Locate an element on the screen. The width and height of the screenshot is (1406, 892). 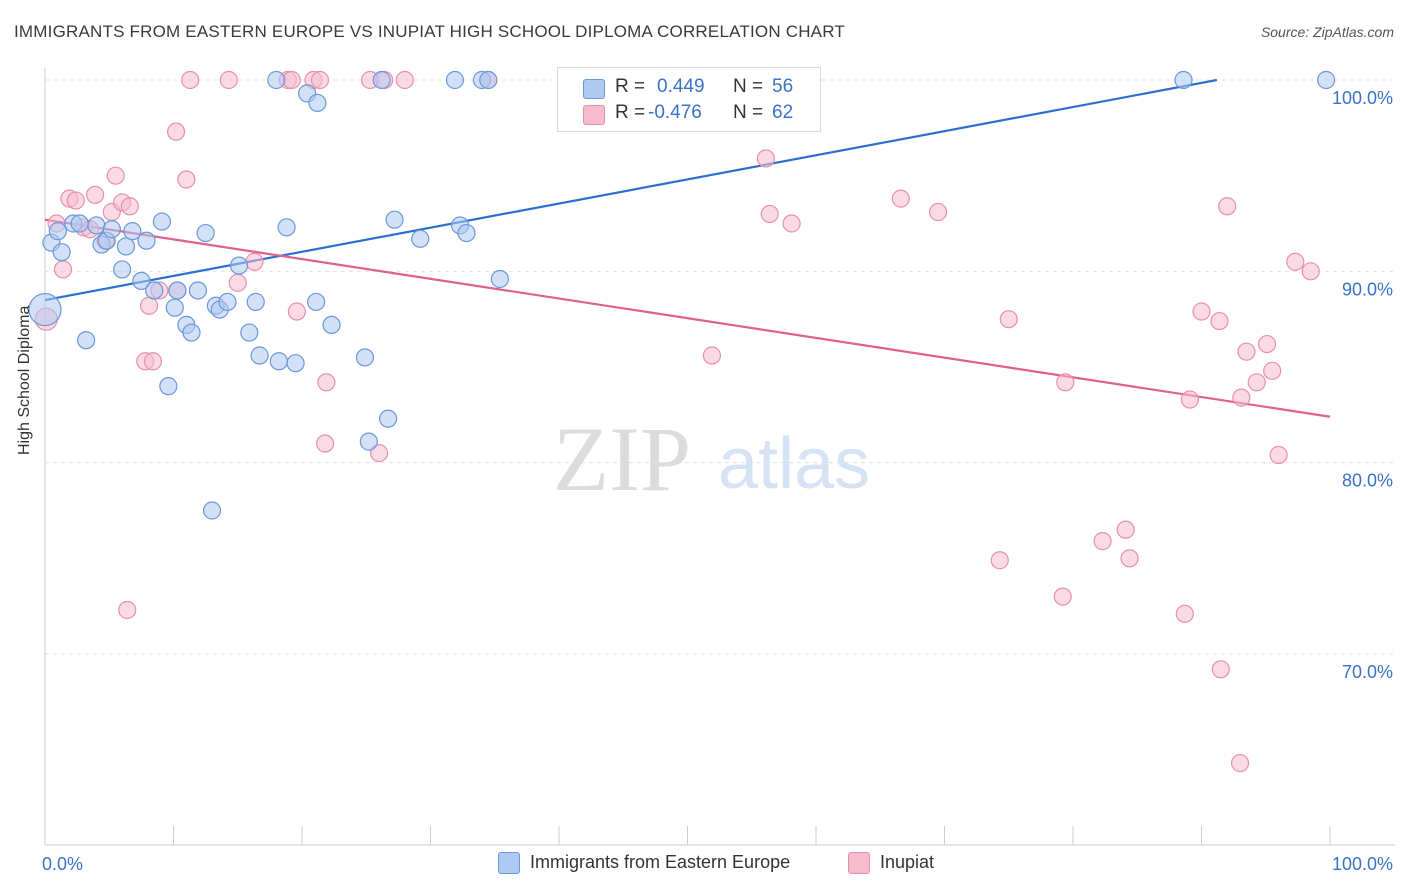
y-axis-label: High School Diploma is located at coordinates (24, 380).